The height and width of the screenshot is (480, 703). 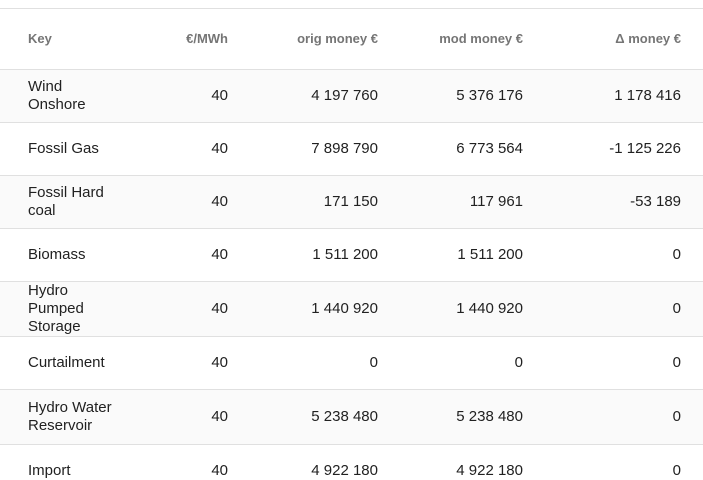 What do you see at coordinates (472, 255) in the screenshot?
I see `cell-mod-money: 1 511 200` at bounding box center [472, 255].